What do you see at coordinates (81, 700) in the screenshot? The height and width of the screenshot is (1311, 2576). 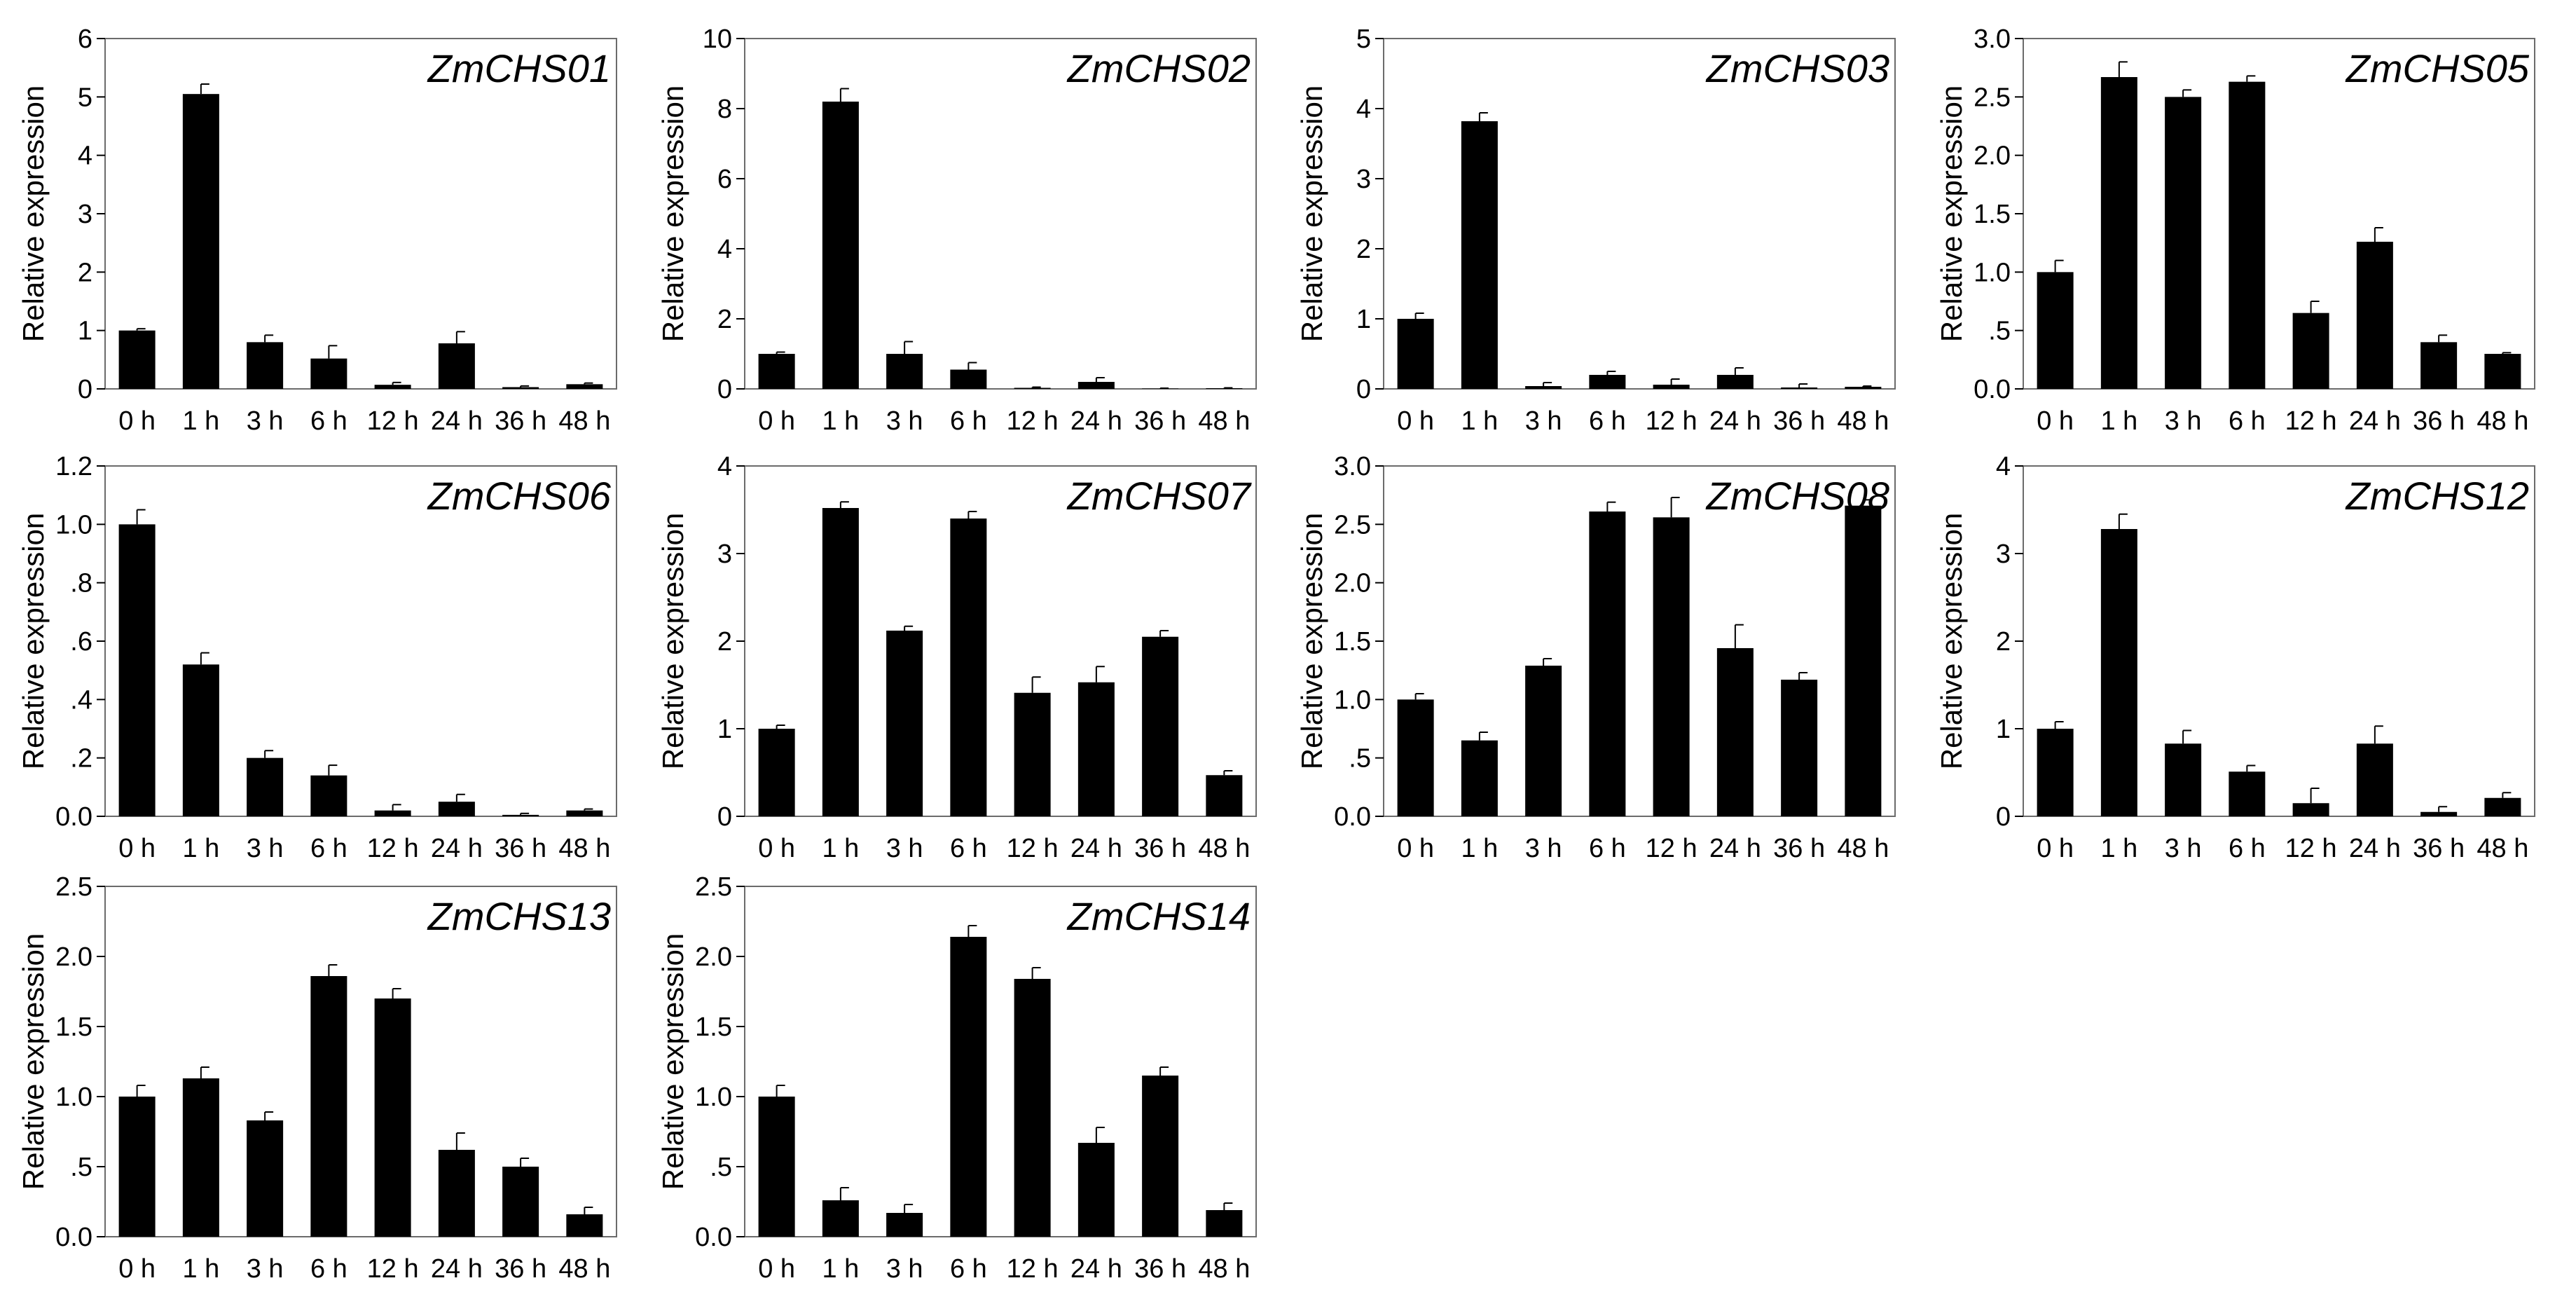 I see `y-tick-label: .4` at bounding box center [81, 700].